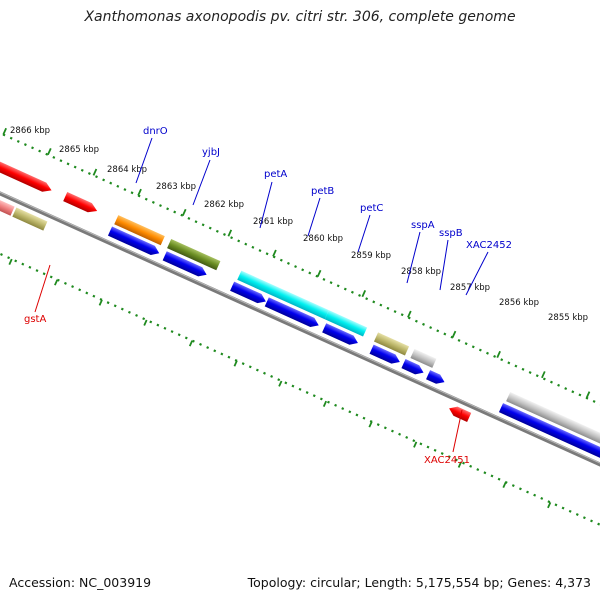 The image size is (600, 600). Describe the element at coordinates (423, 225) in the screenshot. I see `gene-label-sspA: sspA` at that location.